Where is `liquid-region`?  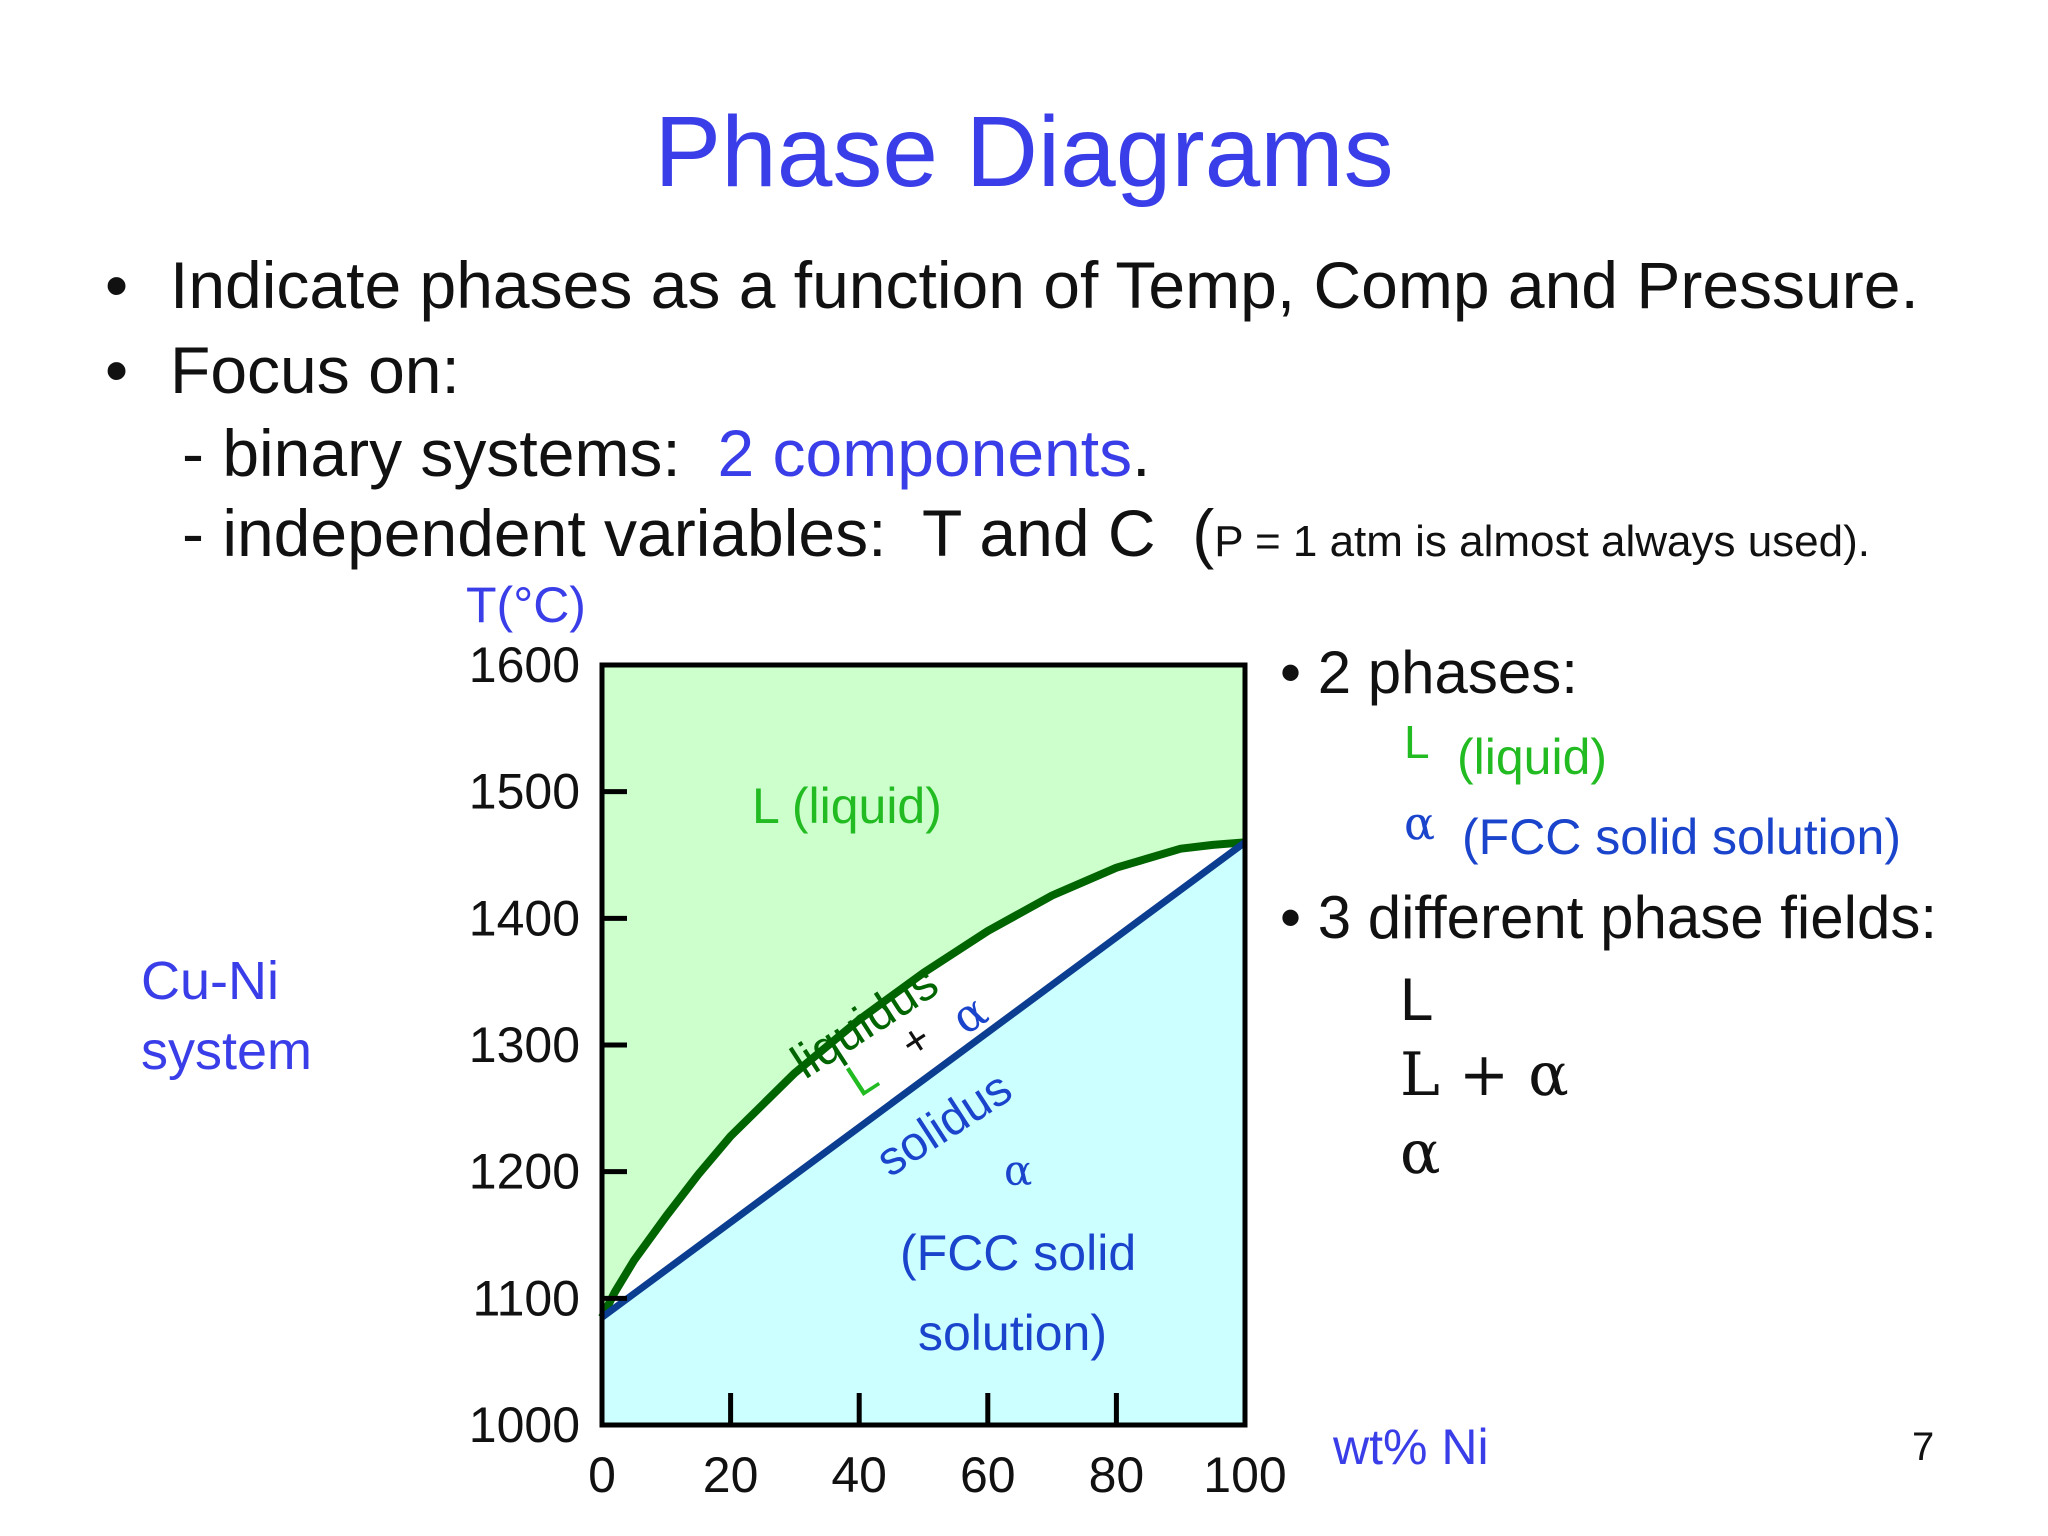
liquid-region is located at coordinates (923, 991).